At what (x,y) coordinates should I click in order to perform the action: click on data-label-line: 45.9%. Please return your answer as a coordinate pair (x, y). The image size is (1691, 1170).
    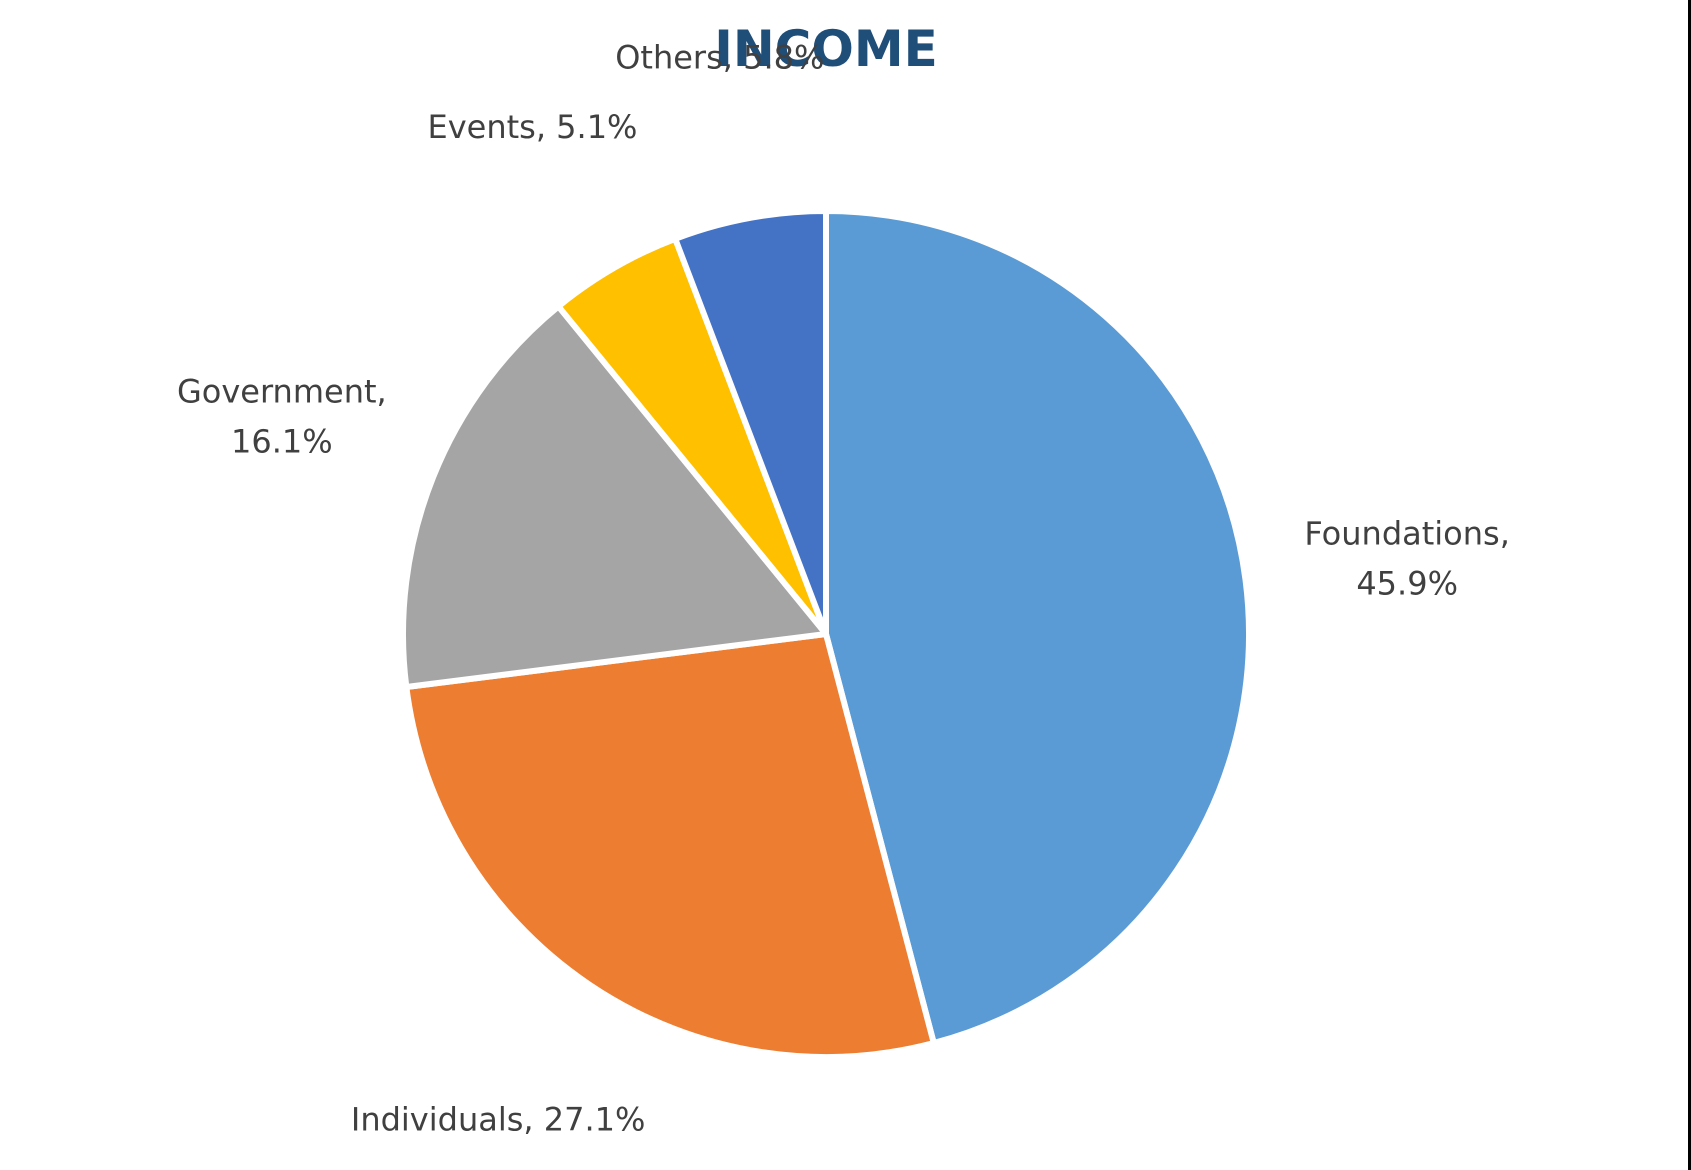
    Looking at the image, I should click on (1407, 584).